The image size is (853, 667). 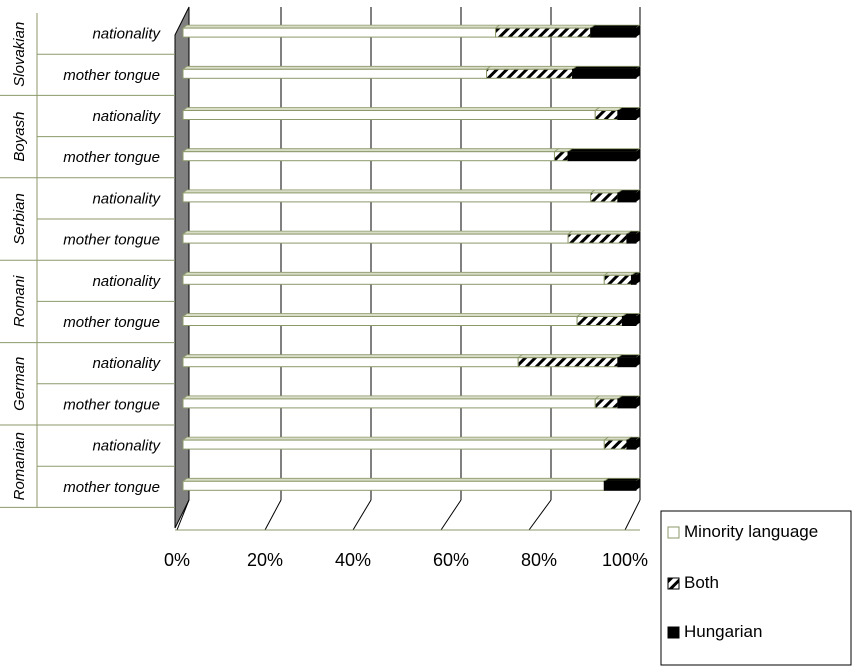 What do you see at coordinates (723, 631) in the screenshot?
I see `legend-entry: Hungarian` at bounding box center [723, 631].